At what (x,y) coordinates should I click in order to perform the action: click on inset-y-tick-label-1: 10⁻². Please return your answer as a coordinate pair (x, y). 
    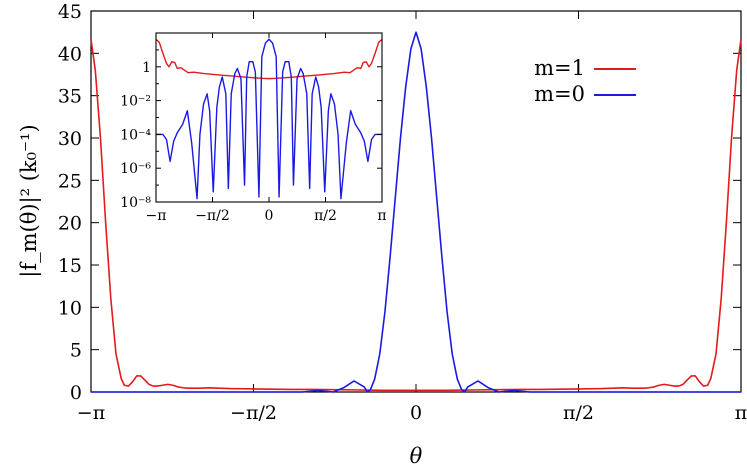
    Looking at the image, I should click on (135, 102).